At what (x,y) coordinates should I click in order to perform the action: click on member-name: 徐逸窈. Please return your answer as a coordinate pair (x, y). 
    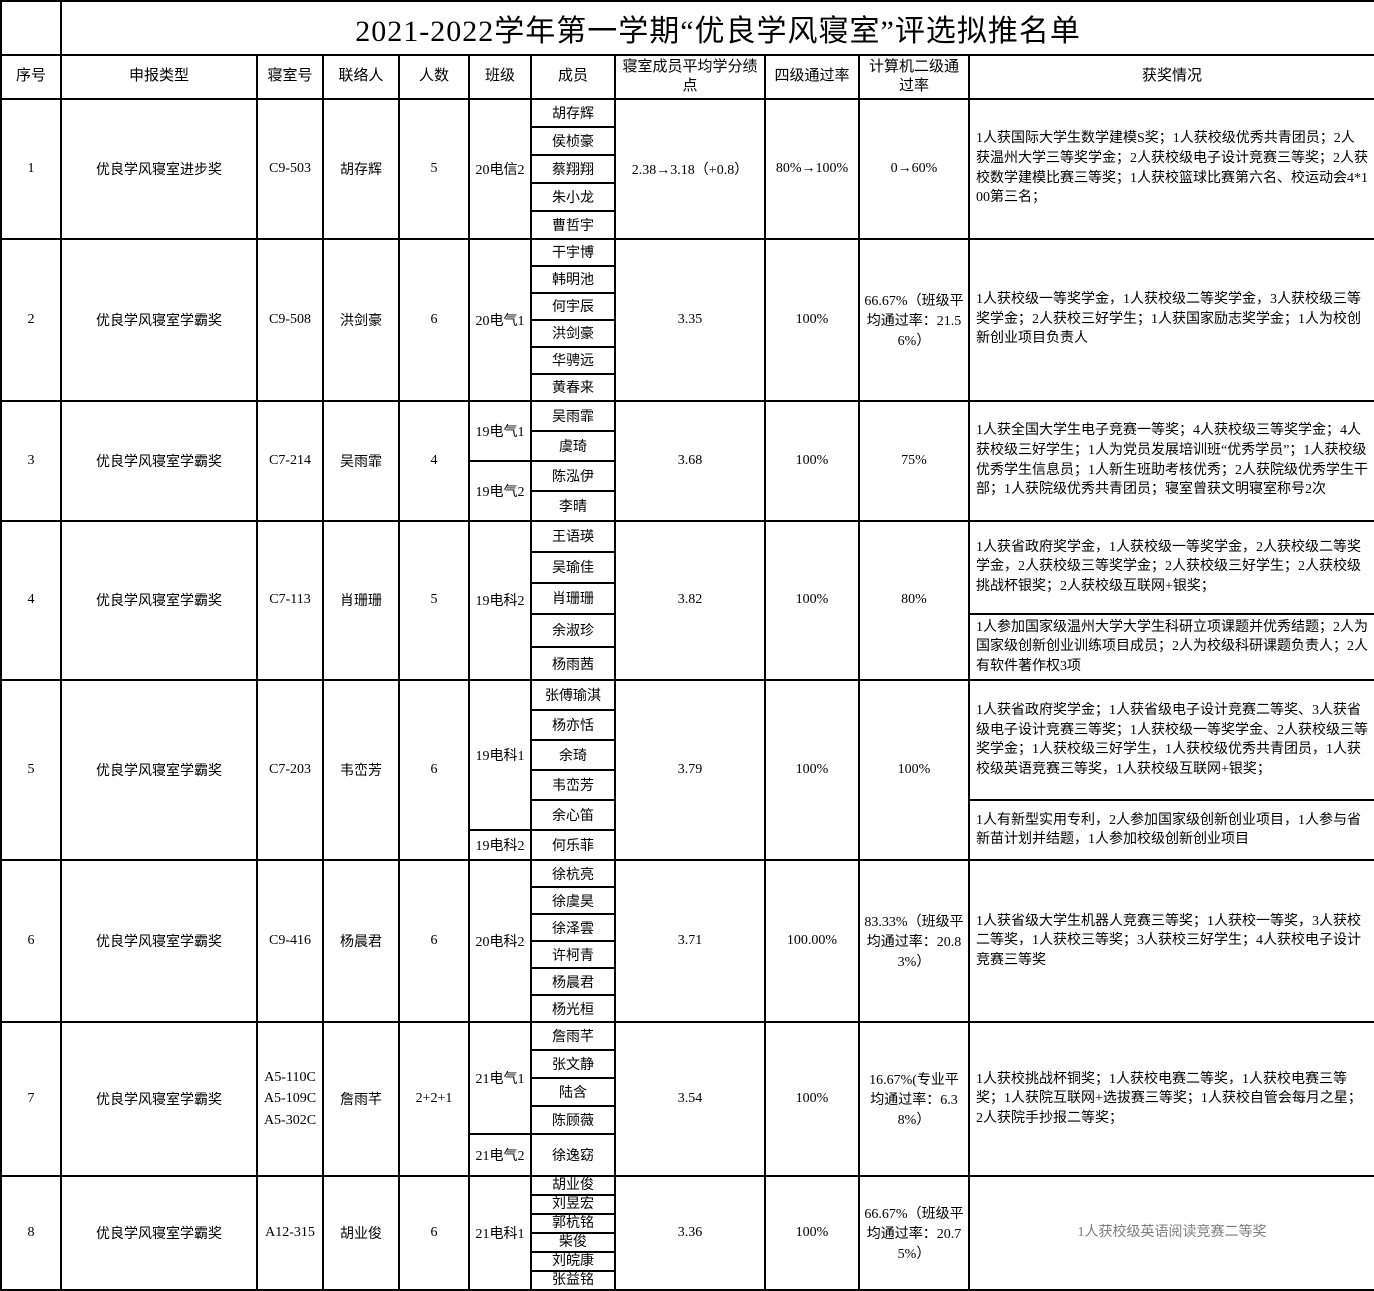
    Looking at the image, I should click on (573, 1155).